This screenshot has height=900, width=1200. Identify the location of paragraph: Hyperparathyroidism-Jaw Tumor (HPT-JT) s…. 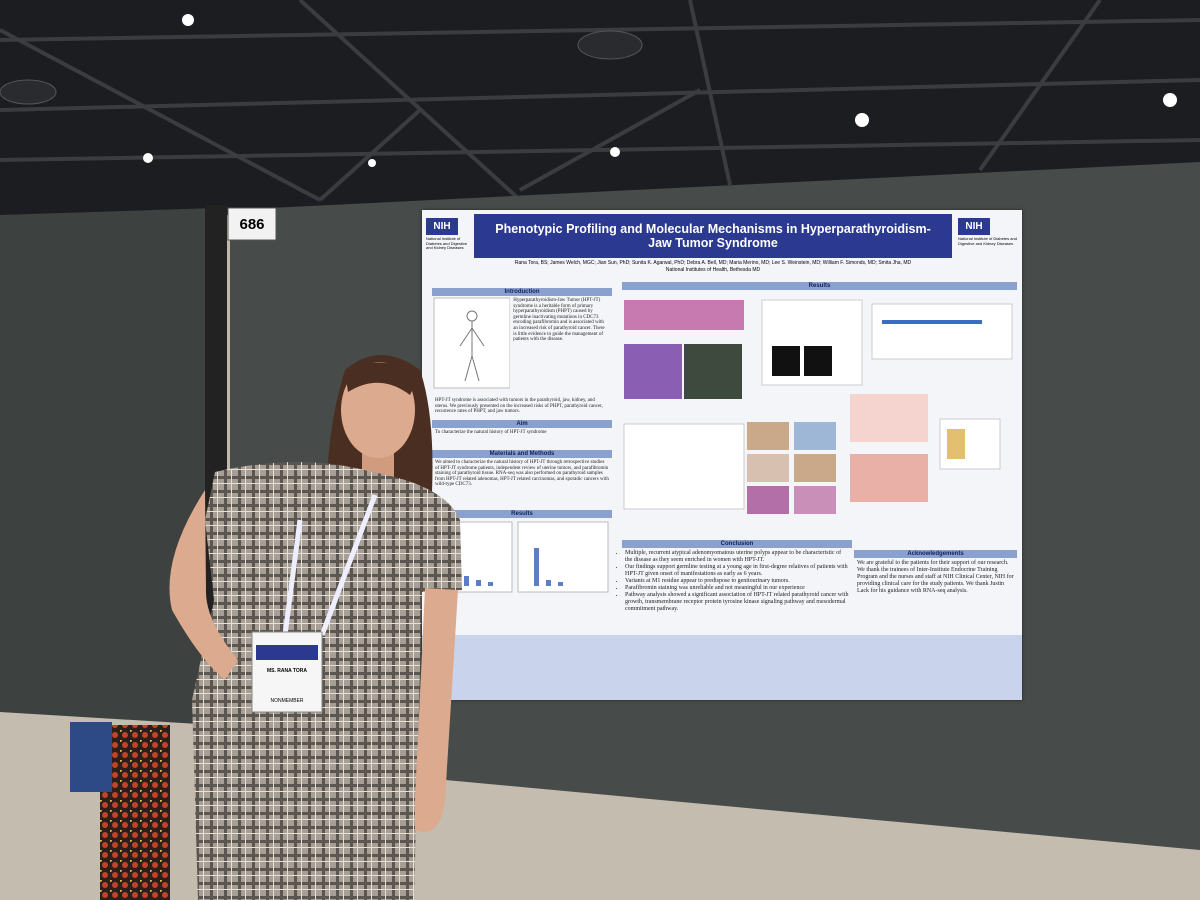
(559, 320).